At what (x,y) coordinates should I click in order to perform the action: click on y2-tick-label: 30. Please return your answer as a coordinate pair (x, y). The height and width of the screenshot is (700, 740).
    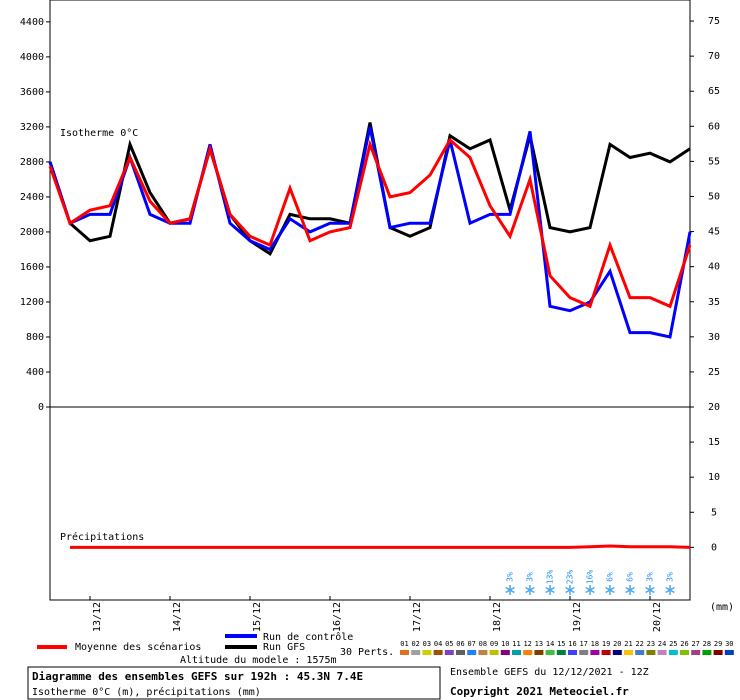
    Looking at the image, I should click on (714, 337).